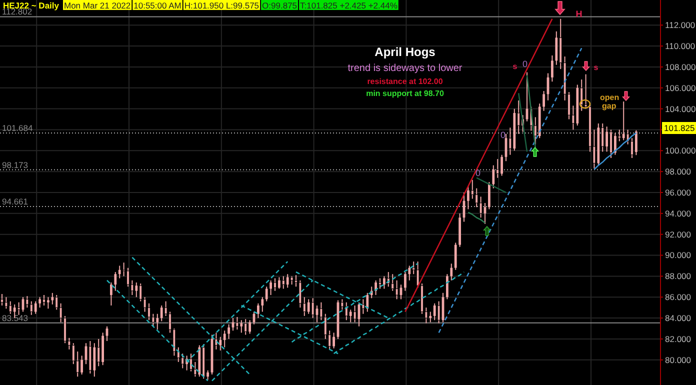 This screenshot has height=385, width=696. What do you see at coordinates (680, 151) in the screenshot?
I see `y-tick-label: 100.000` at bounding box center [680, 151].